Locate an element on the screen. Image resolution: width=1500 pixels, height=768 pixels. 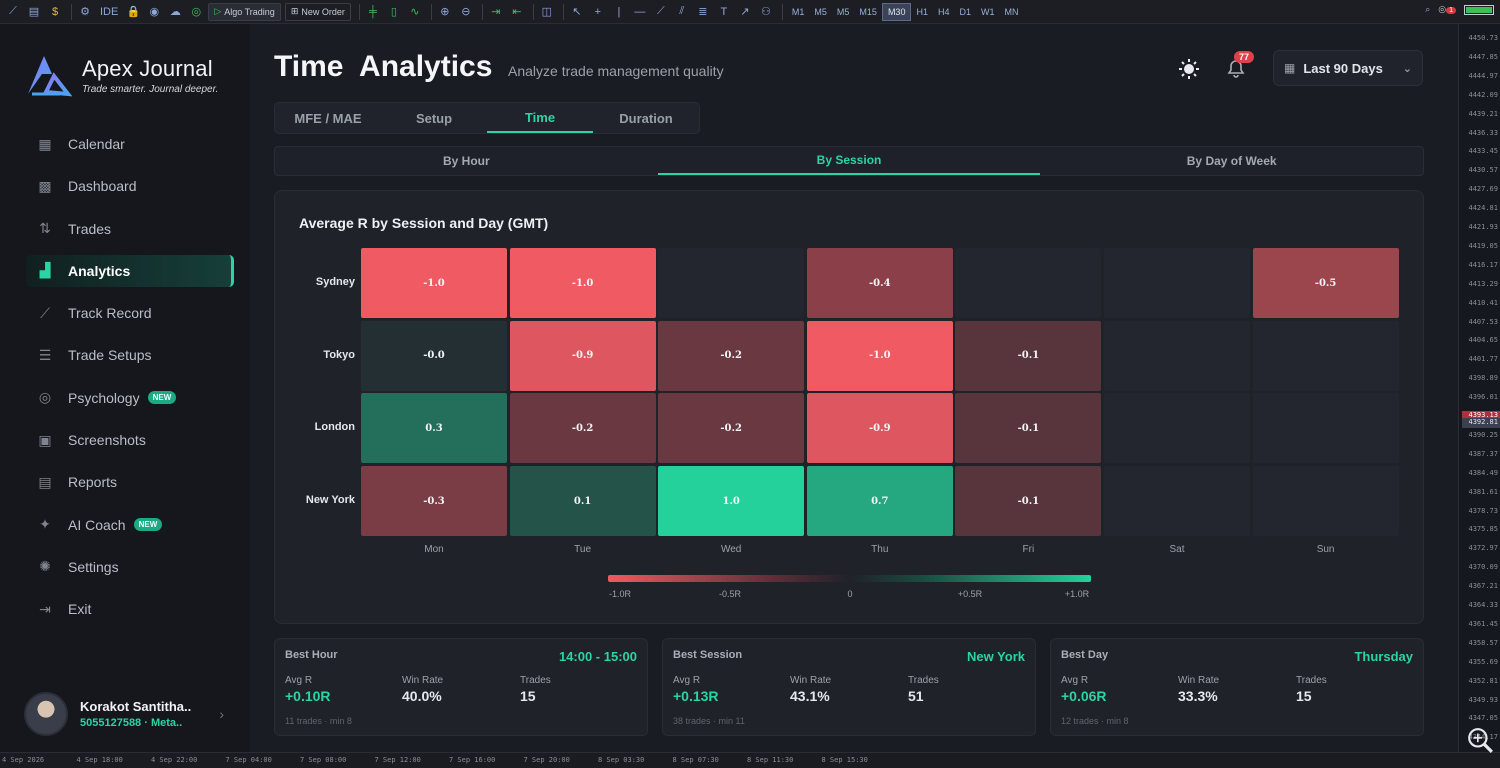
arrow-tool-icon: ↗ is located at coordinates (745, 12).